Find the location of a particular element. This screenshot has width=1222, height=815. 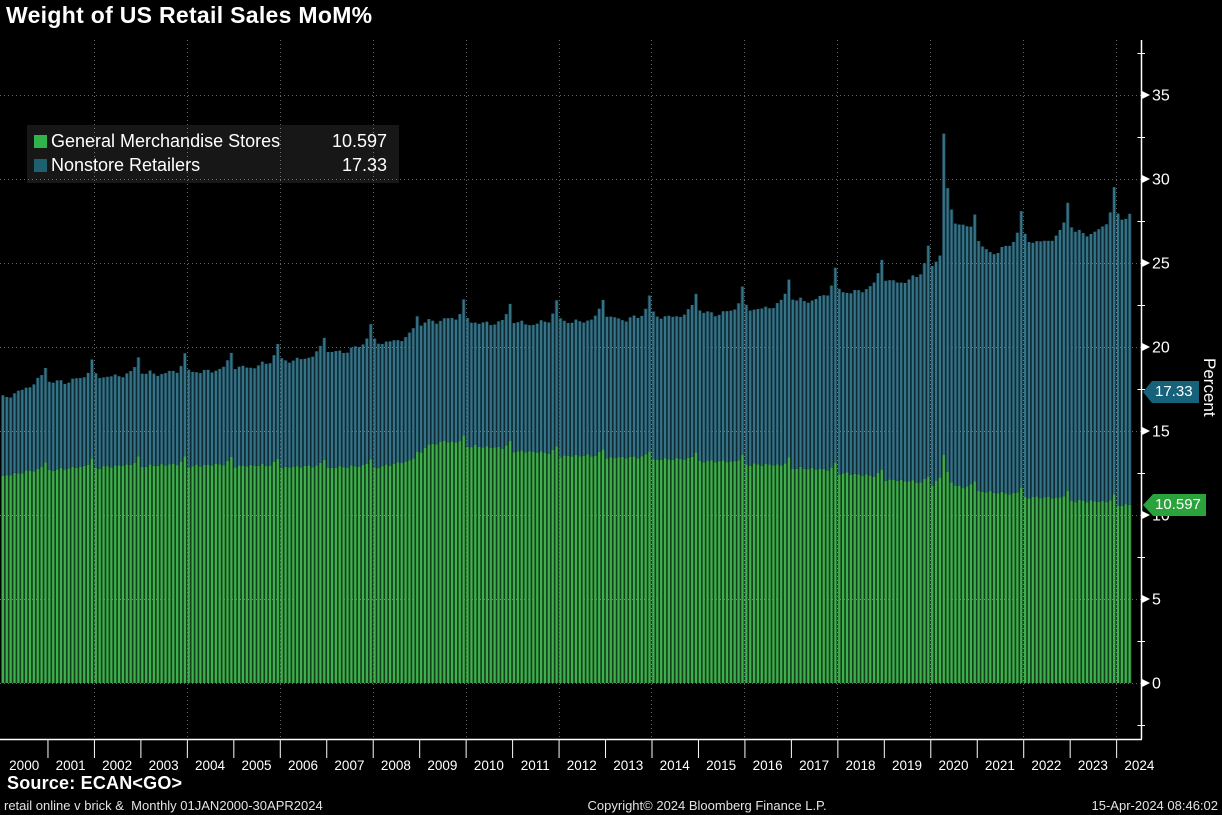

status-timestamp: 15-Apr-2024 08:46:02 is located at coordinates (1154, 805).